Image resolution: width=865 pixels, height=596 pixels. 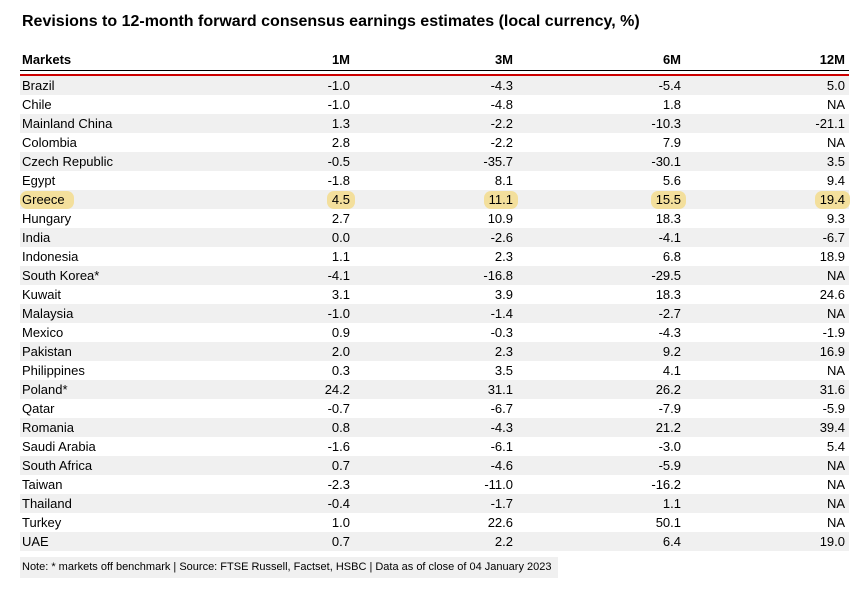 What do you see at coordinates (669, 85) in the screenshot?
I see `value-cell: -5.4` at bounding box center [669, 85].